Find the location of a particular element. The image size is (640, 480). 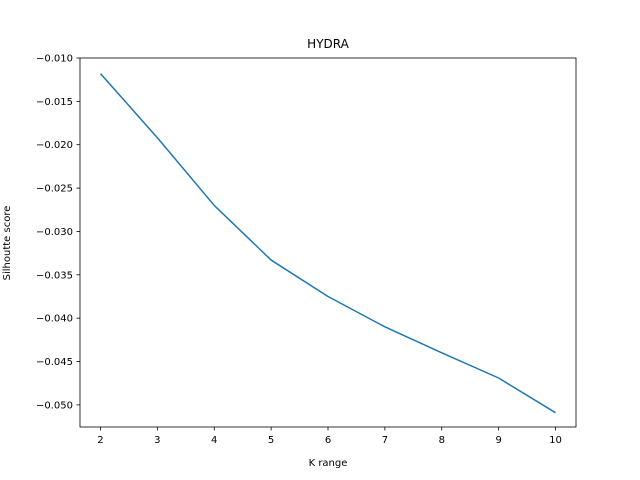

y-tick-label: −0.020 is located at coordinates (54, 145).